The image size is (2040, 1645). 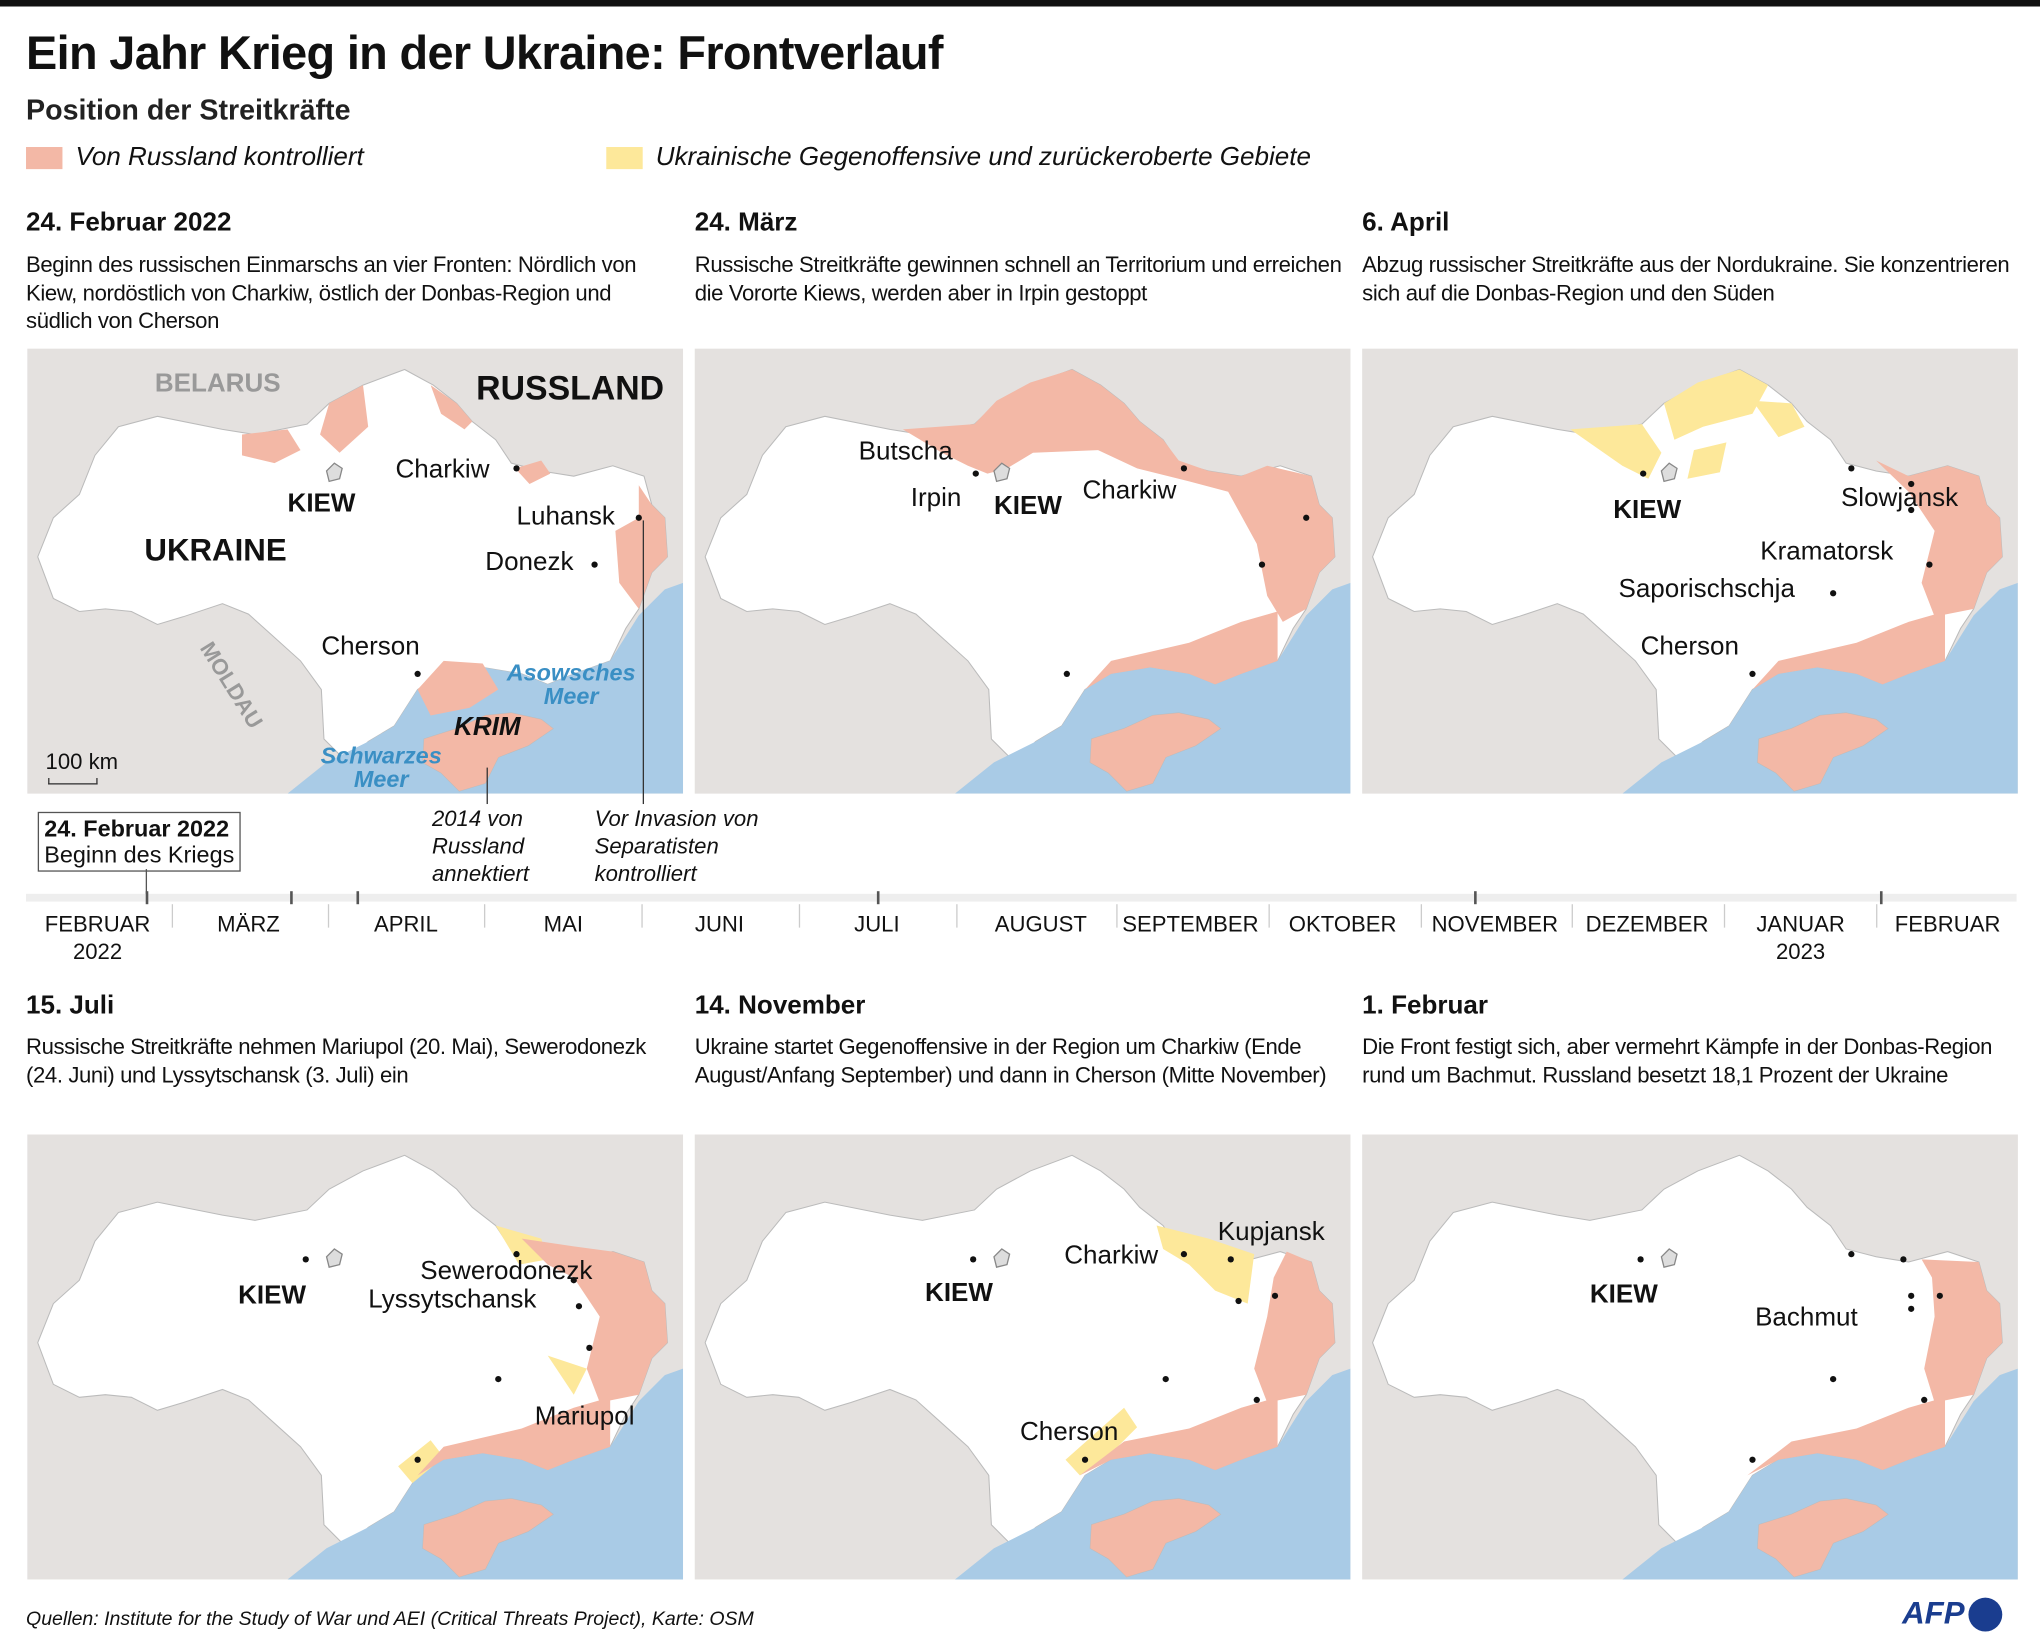 I want to click on timeline-start-box: 24. Februar 2022 Beginn des Kriegs, so click(x=139, y=841).